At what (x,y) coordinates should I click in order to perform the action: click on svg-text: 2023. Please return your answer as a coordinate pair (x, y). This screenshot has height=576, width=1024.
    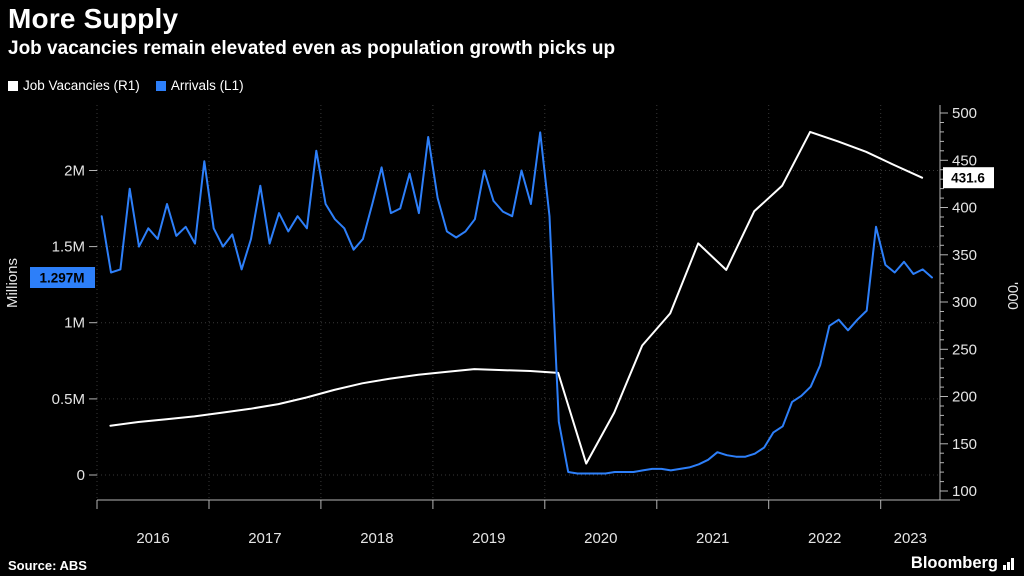
    Looking at the image, I should click on (910, 538).